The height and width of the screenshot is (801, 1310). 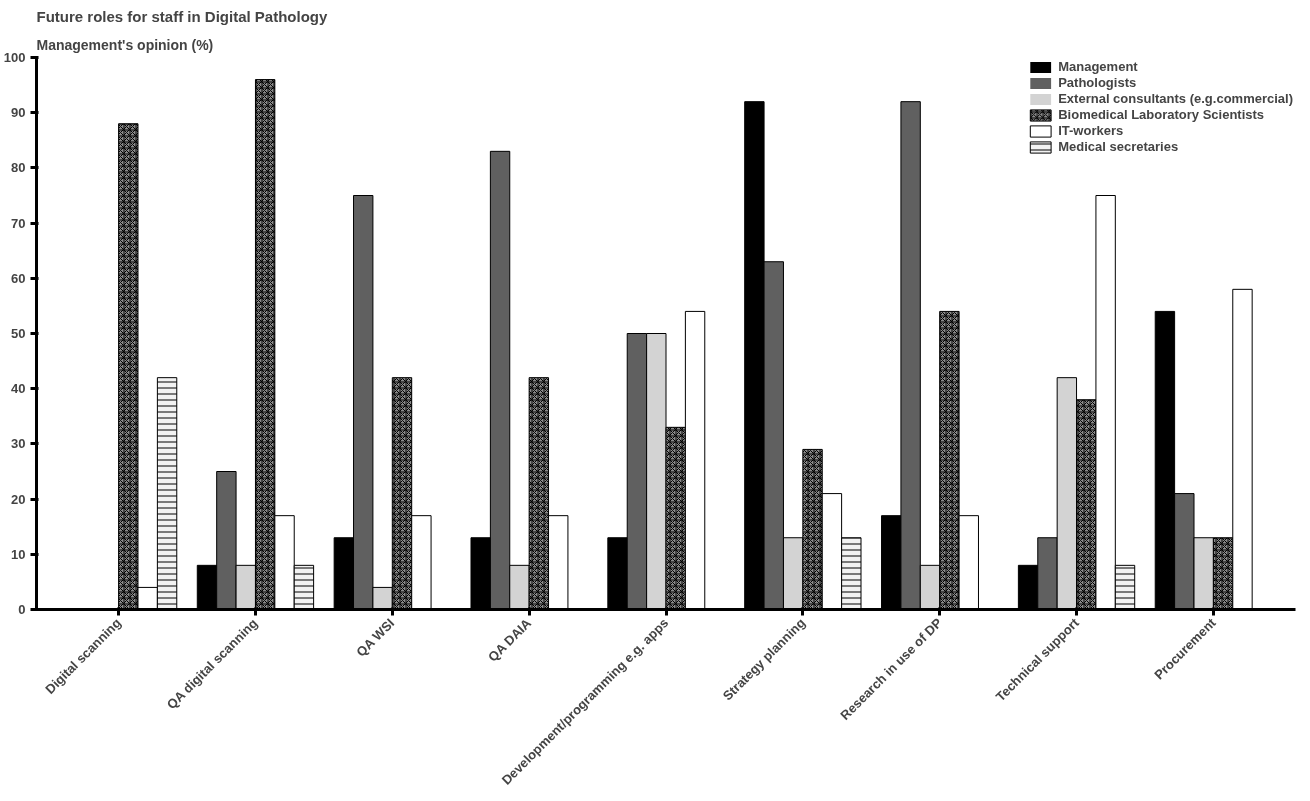 I want to click on y-tick-label: 70, so click(x=18, y=223).